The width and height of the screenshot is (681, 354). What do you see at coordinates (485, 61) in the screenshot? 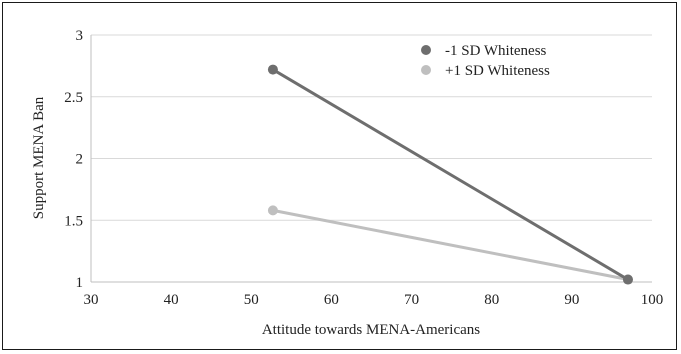
I see `legend: -1 SD Whiteness +1 SD Whiteness` at bounding box center [485, 61].